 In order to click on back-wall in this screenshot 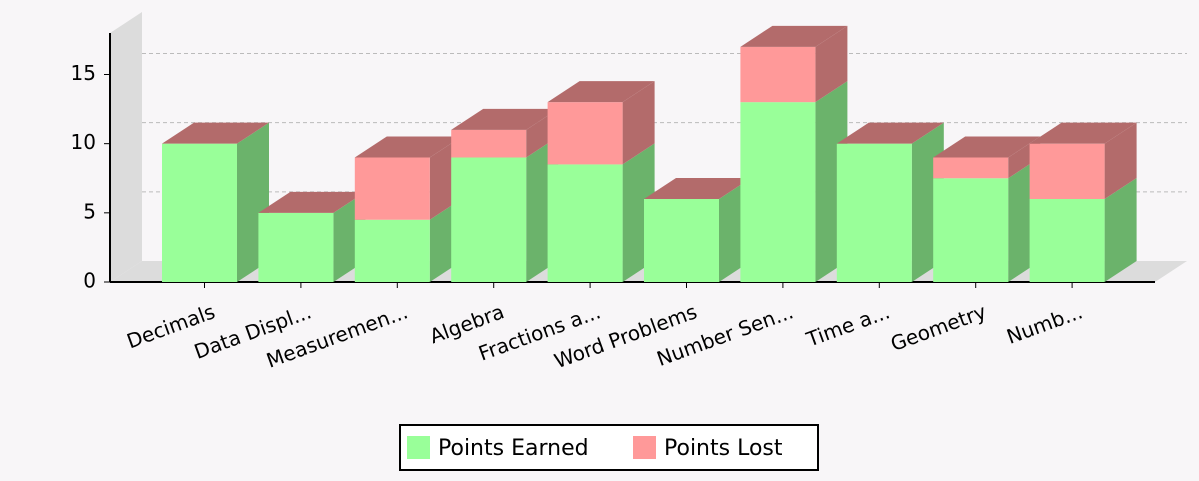, I will do `click(126, 147)`.